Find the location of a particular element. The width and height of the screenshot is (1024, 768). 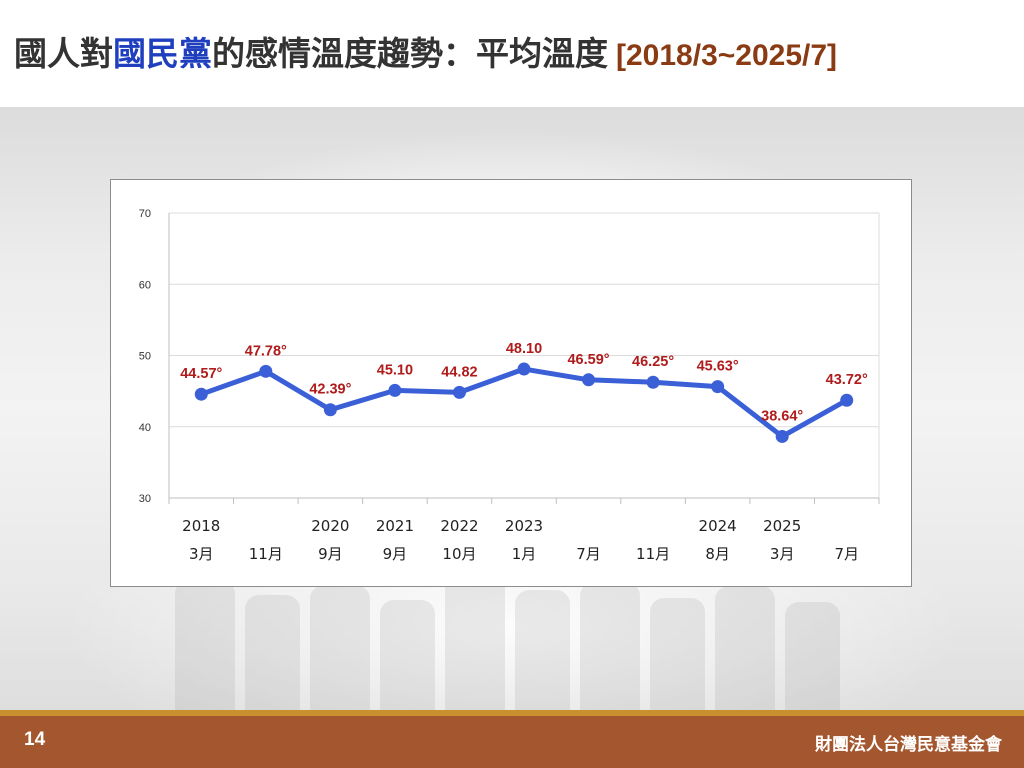

x-month-label: 1月 is located at coordinates (524, 554).